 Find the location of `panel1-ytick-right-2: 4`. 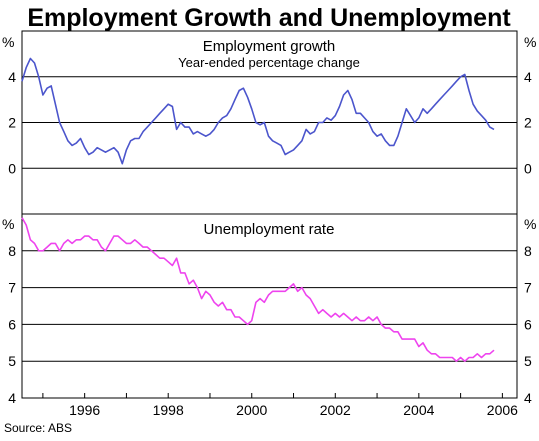

panel1-ytick-right-2: 4 is located at coordinates (528, 77).